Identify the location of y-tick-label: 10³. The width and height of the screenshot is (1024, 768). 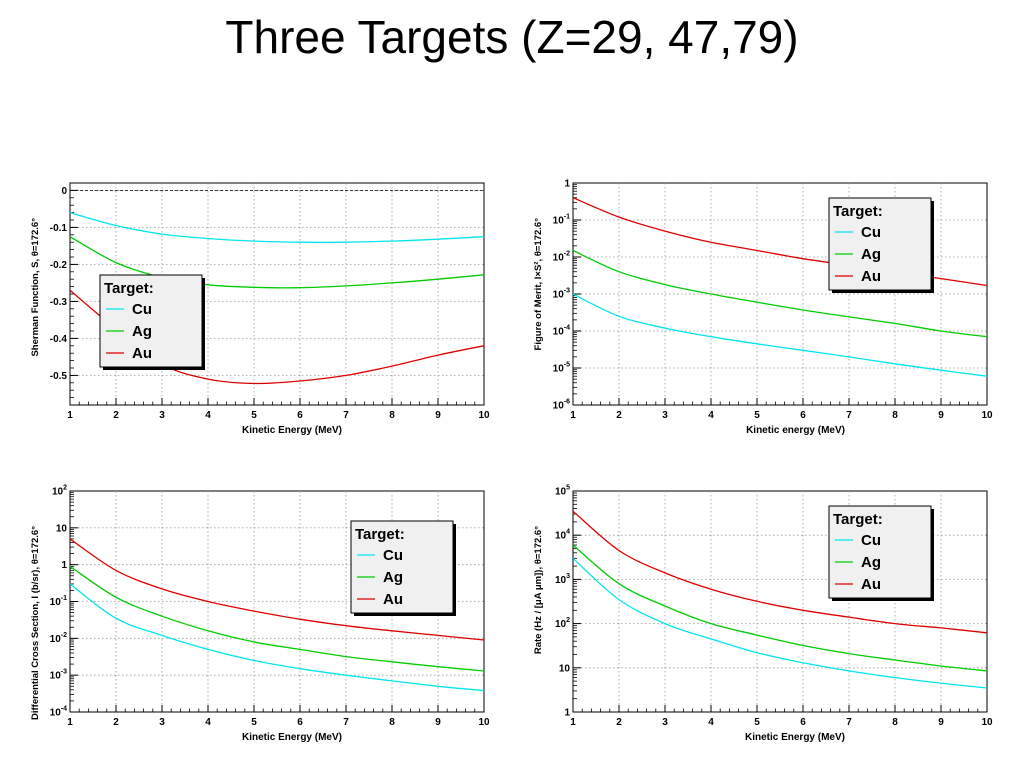
(562, 579).